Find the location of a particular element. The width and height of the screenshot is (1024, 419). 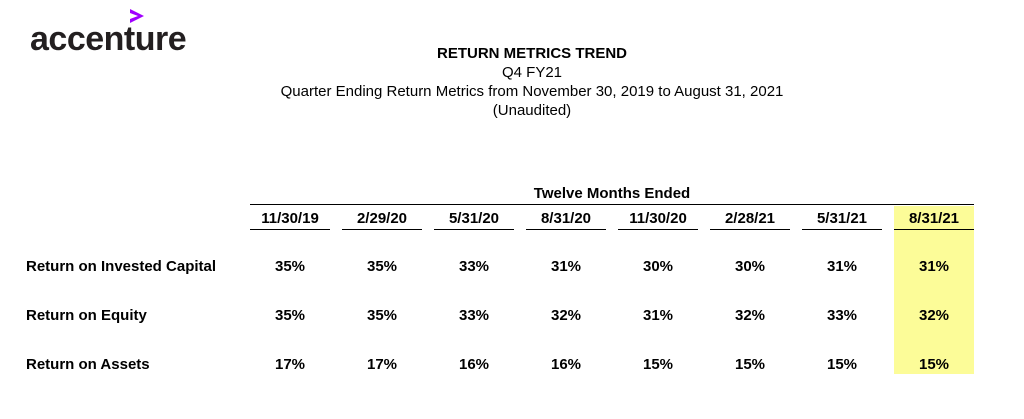

accenture-chevron-icon is located at coordinates (137, 16).